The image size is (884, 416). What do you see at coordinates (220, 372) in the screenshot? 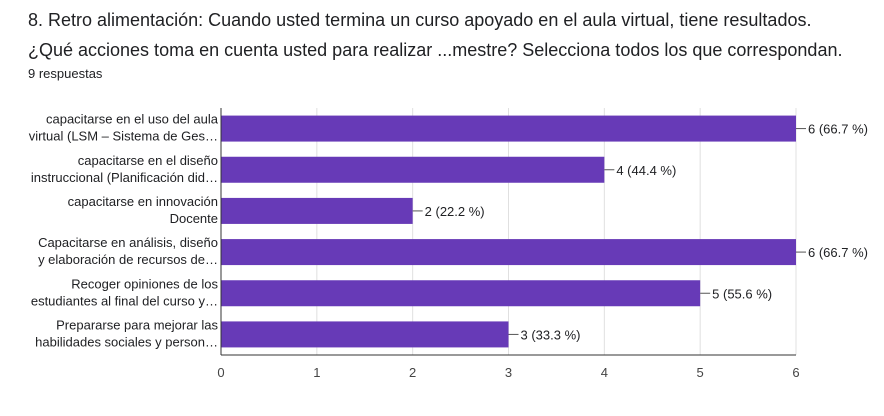
I see `x-tick-label: 0` at bounding box center [220, 372].